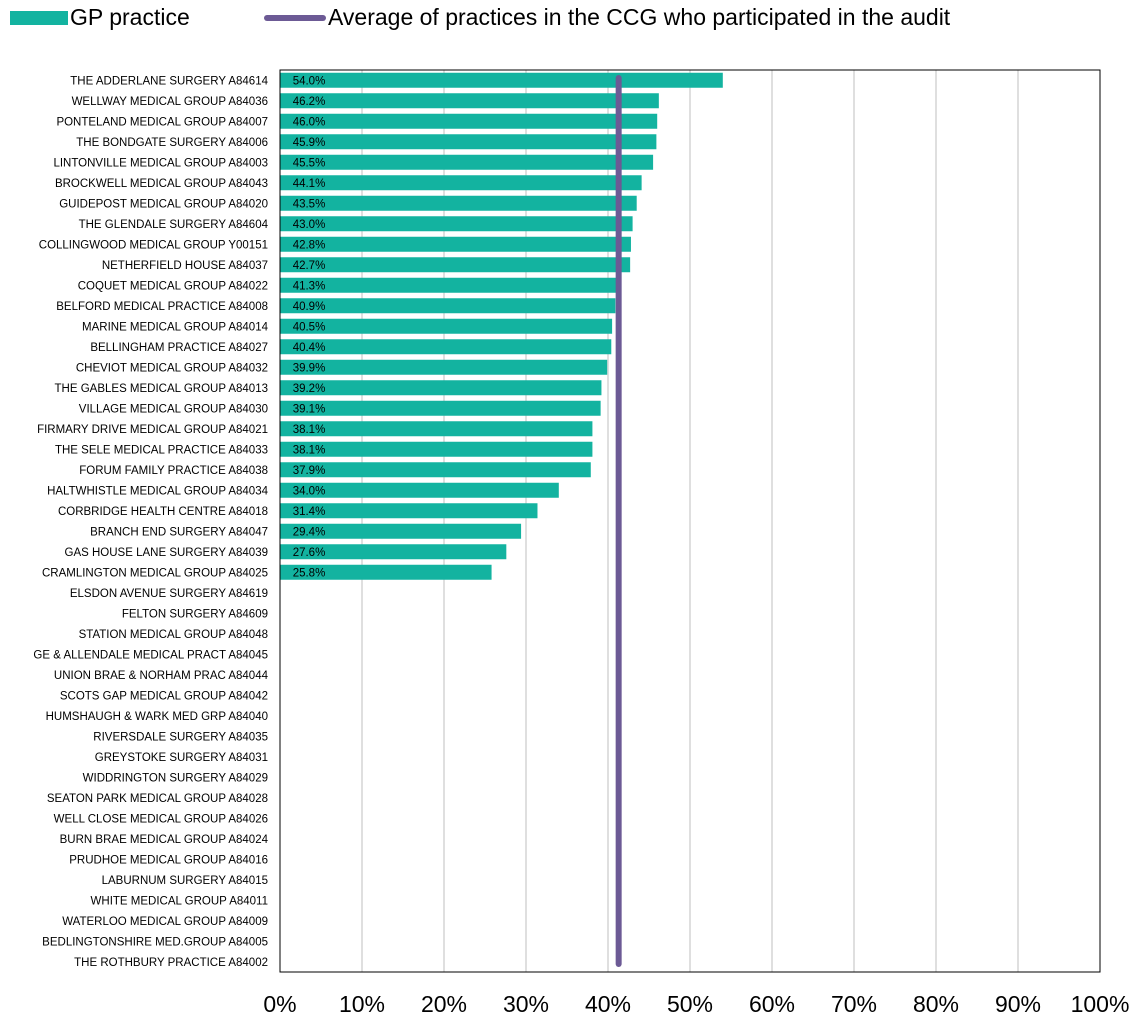 The image size is (1138, 1019). I want to click on category-label: THE BONDGATE SURGERY A84006, so click(172, 143).